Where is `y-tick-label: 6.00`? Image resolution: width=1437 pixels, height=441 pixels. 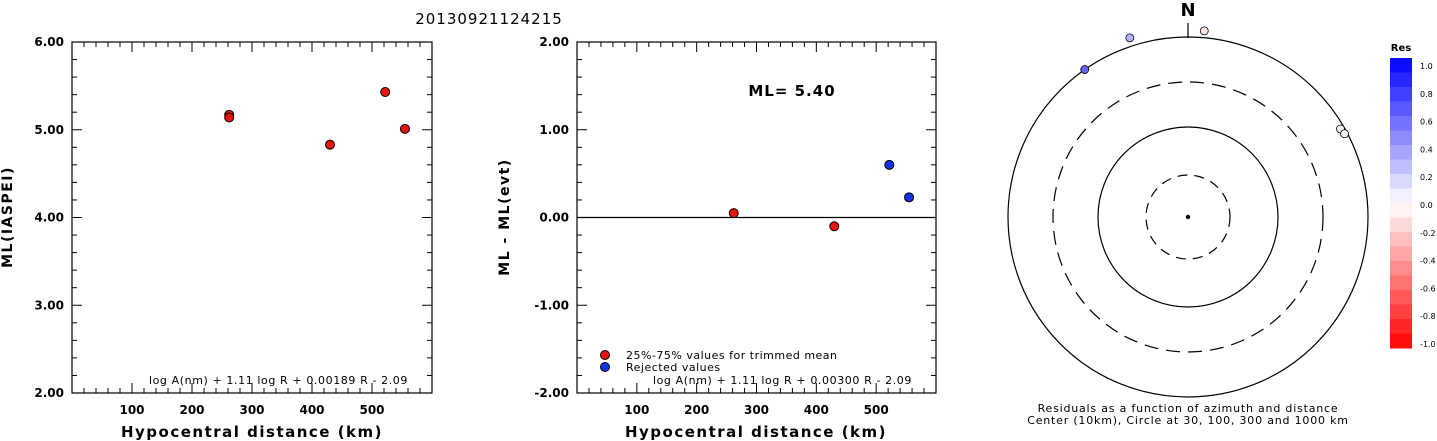
y-tick-label: 6.00 is located at coordinates (49, 42).